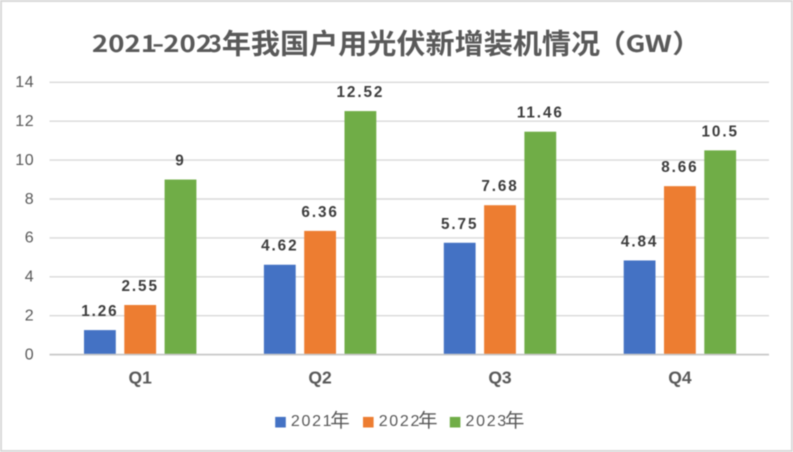 The height and width of the screenshot is (452, 793). What do you see at coordinates (319, 212) in the screenshot?
I see `svg-text: 6.36` at bounding box center [319, 212].